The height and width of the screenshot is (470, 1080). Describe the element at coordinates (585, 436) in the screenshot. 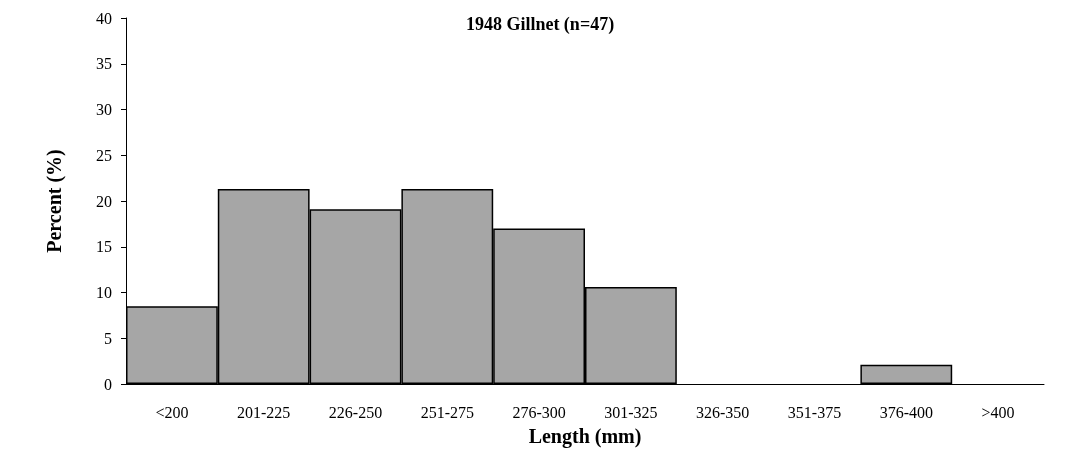

I see `x-axis-title: Length (mm)` at that location.